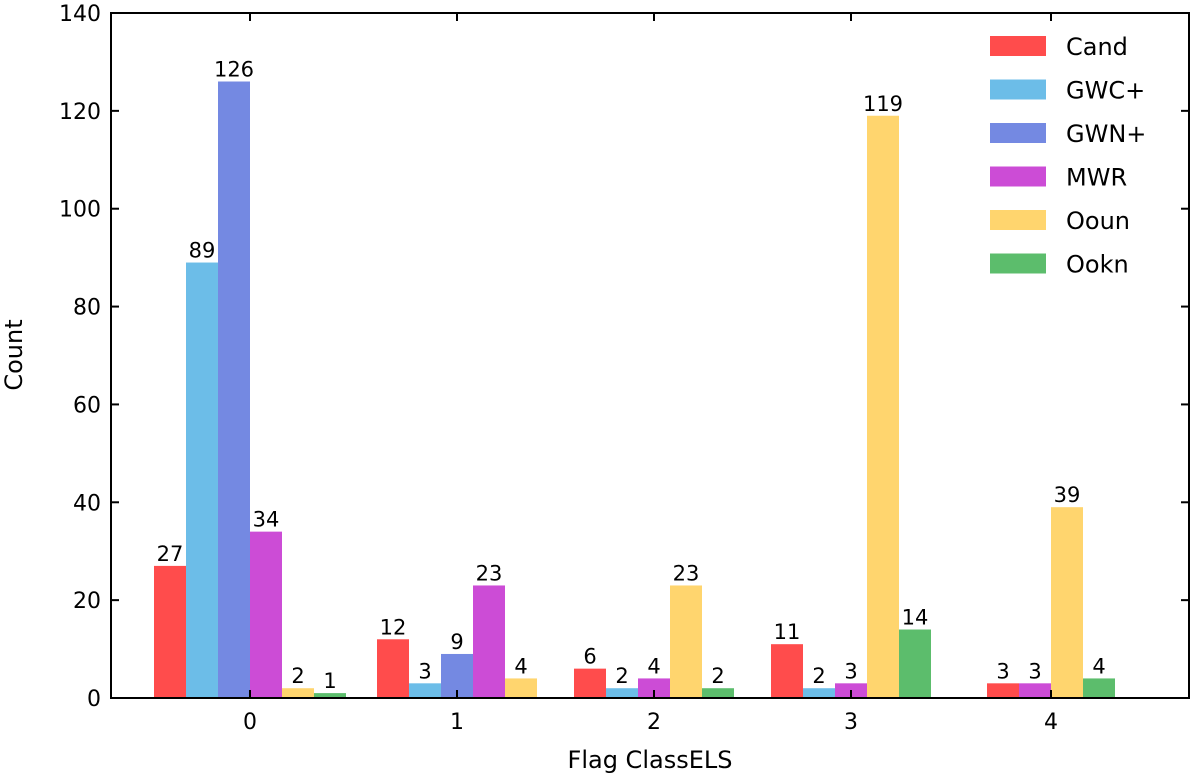 The width and height of the screenshot is (1200, 776). I want to click on x-tick-label: 3, so click(851, 722).